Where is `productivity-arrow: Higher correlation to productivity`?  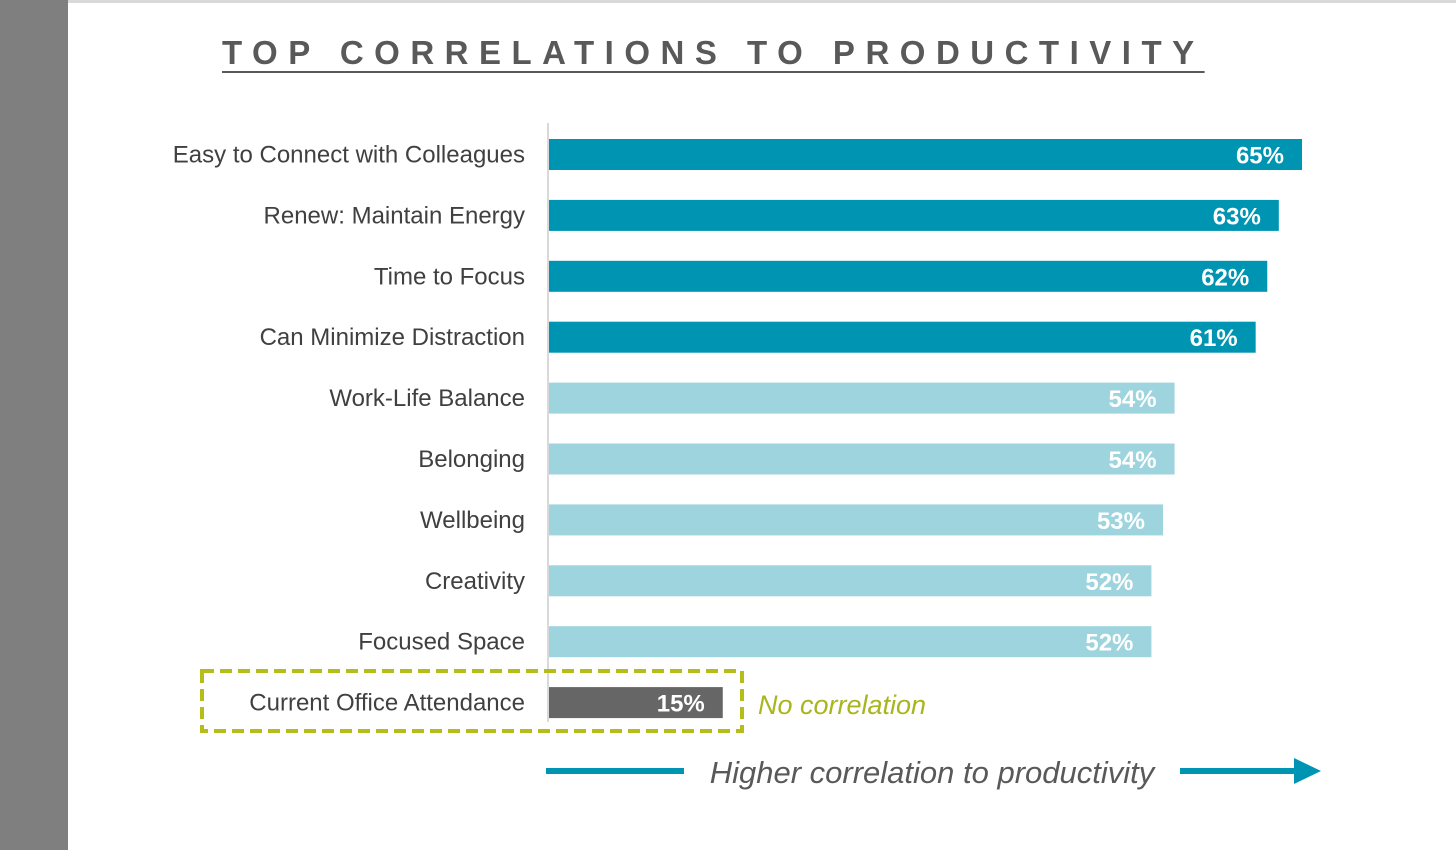 productivity-arrow: Higher correlation to productivity is located at coordinates (933, 772).